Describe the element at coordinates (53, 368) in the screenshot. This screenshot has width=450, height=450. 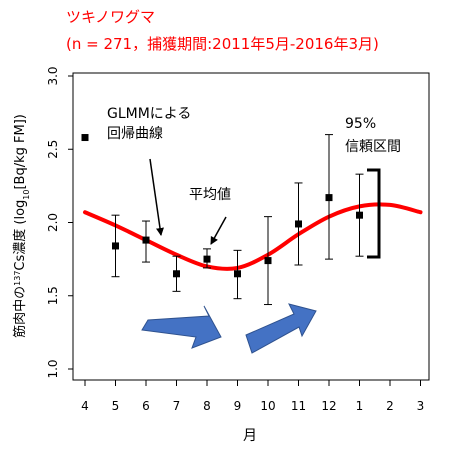
I see `y-tick-label: 1.0` at that location.